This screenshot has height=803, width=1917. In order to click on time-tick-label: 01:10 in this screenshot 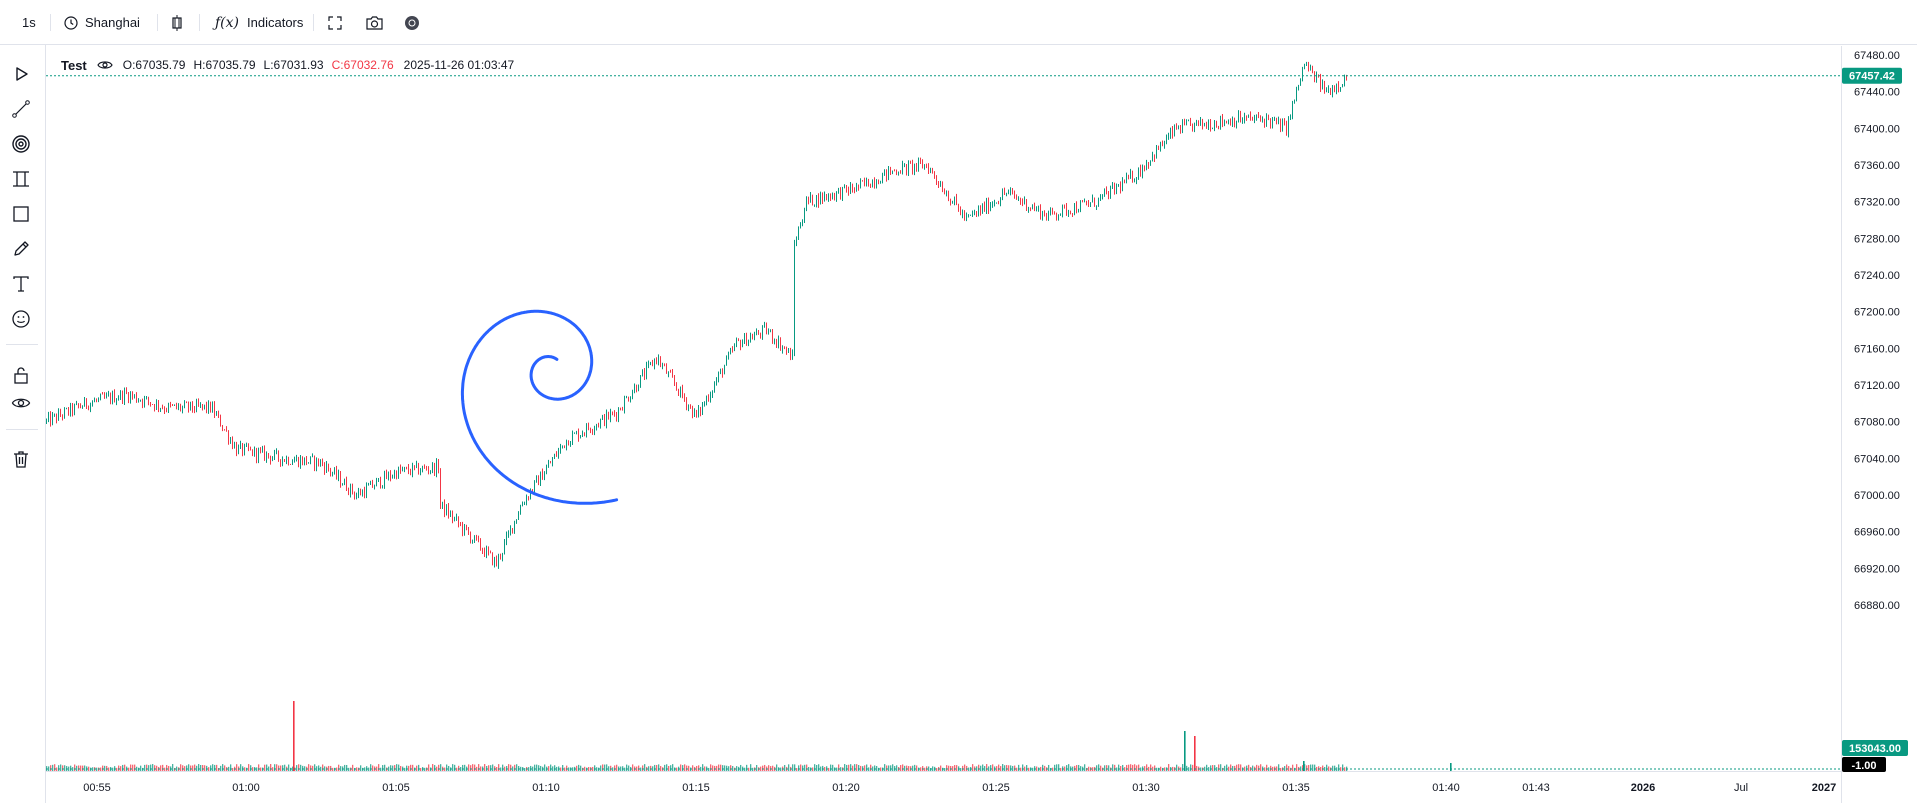, I will do `click(546, 788)`.